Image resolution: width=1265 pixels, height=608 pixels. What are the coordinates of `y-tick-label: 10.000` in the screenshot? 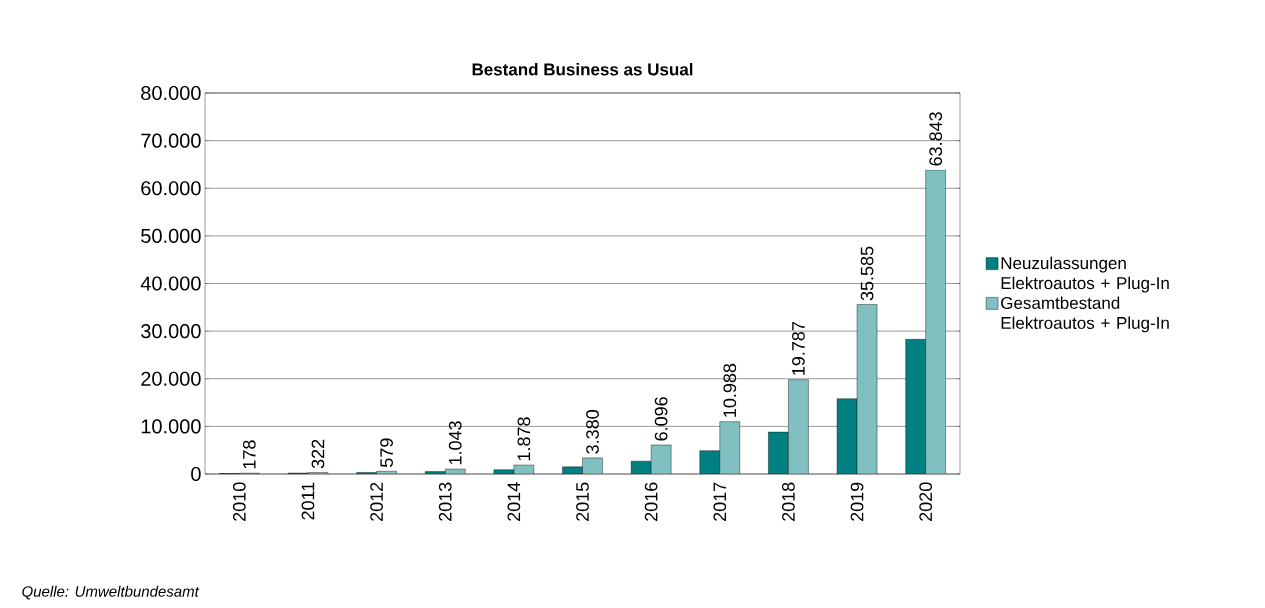 It's located at (171, 426).